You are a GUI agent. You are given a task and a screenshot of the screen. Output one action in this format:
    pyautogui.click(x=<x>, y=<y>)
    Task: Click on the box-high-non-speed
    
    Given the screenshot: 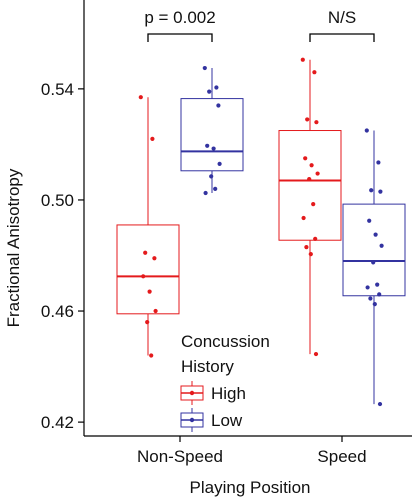 What is the action you would take?
    pyautogui.click(x=148, y=226)
    